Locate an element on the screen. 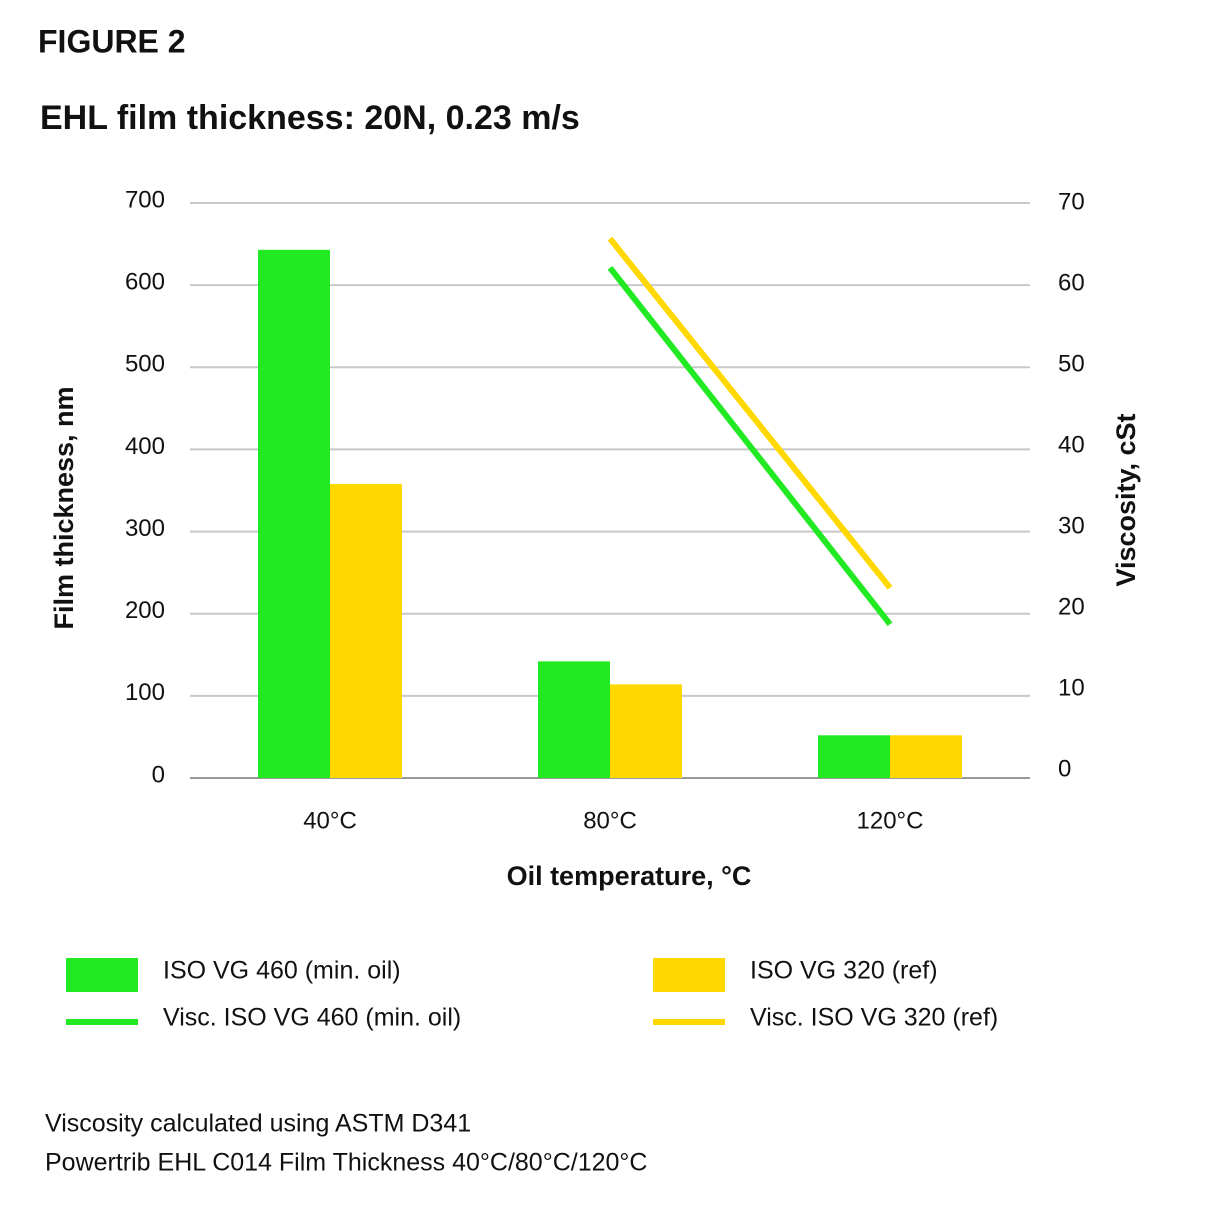 Image resolution: width=1230 pixels, height=1227 pixels. y-tick-label: 300 is located at coordinates (145, 528).